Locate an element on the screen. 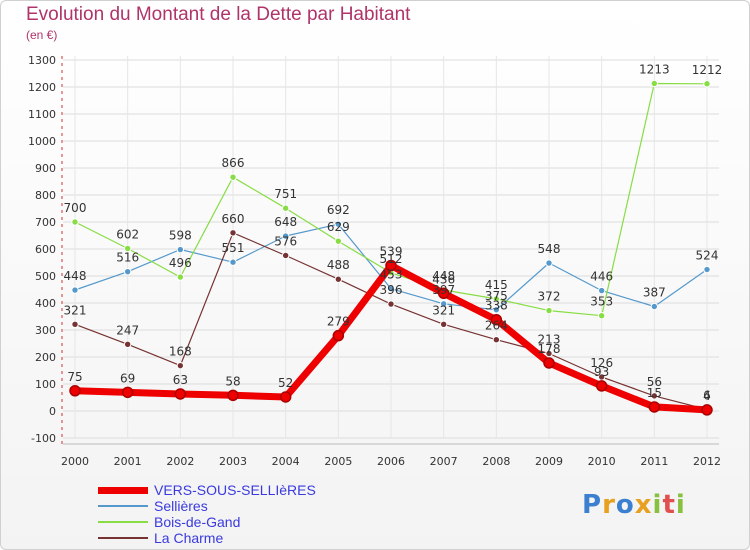 The image size is (750, 550). y-tick-label: 900 is located at coordinates (45, 168).